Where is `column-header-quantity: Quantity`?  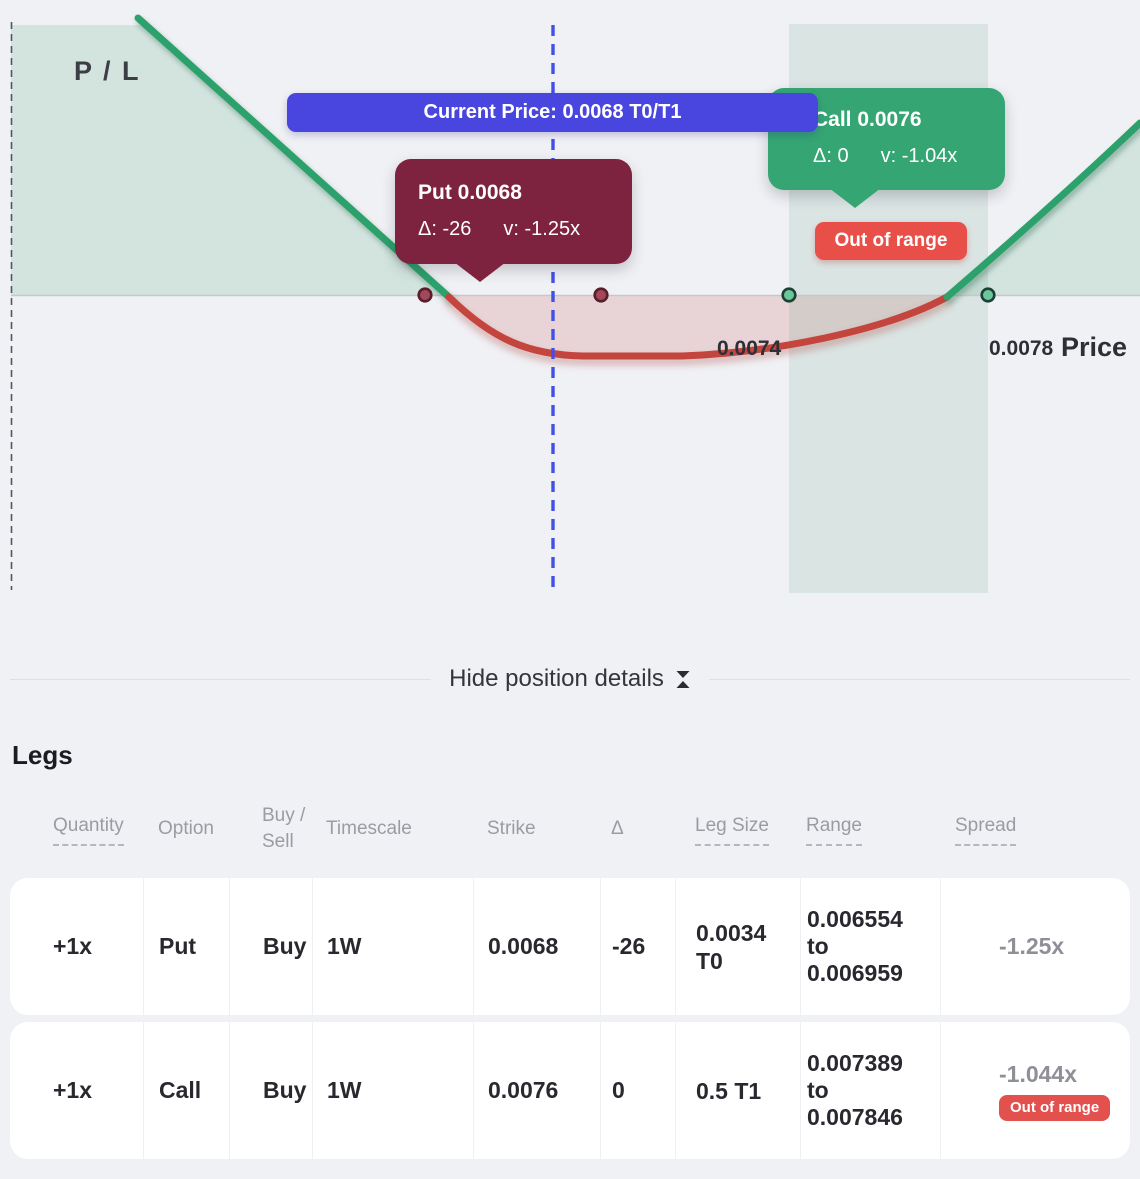 column-header-quantity: Quantity is located at coordinates (76, 829).